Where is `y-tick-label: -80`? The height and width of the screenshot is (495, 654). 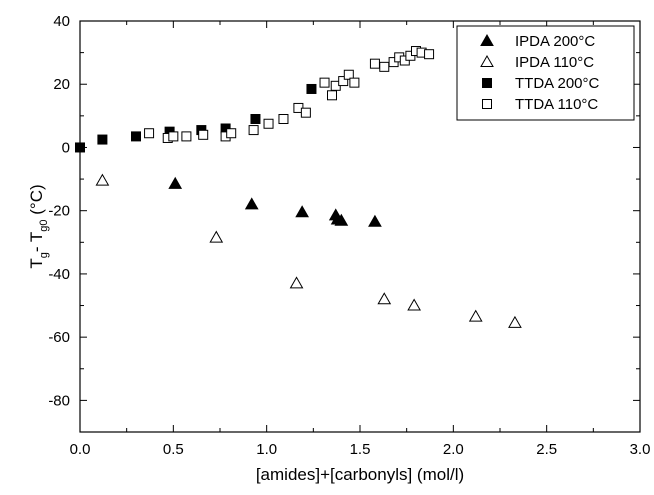
y-tick-label: -80 is located at coordinates (59, 400).